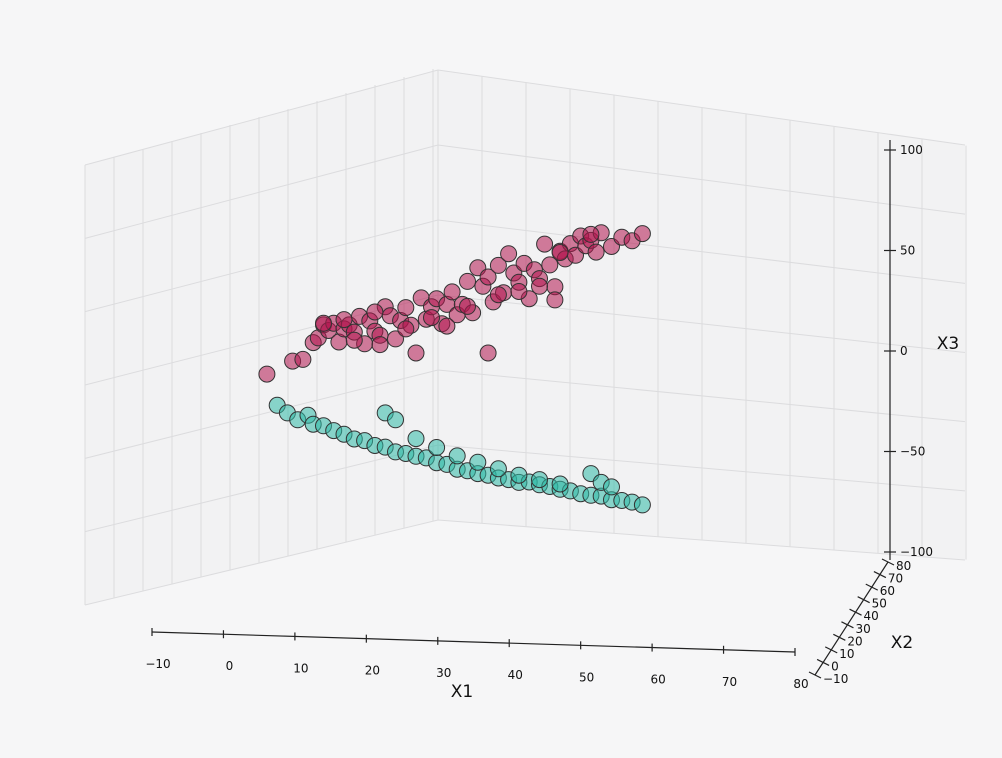  I want to click on y-tick-label: 30, so click(862, 629).